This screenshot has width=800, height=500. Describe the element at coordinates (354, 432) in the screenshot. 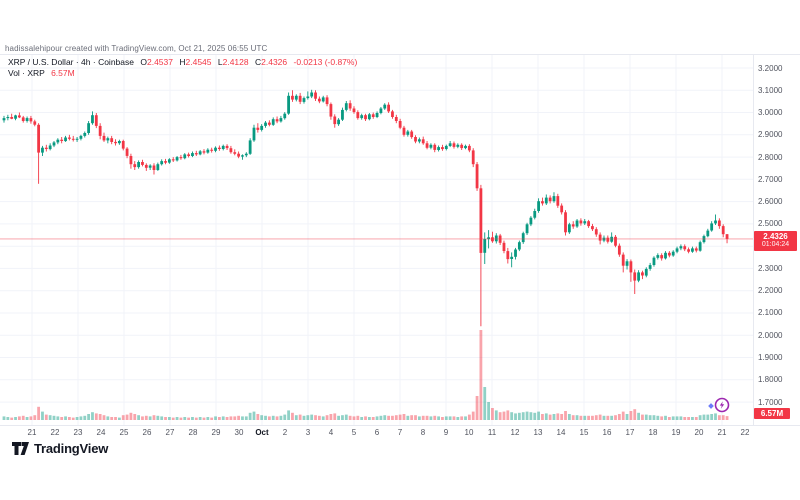

I see `time-tick-label: 5` at that location.